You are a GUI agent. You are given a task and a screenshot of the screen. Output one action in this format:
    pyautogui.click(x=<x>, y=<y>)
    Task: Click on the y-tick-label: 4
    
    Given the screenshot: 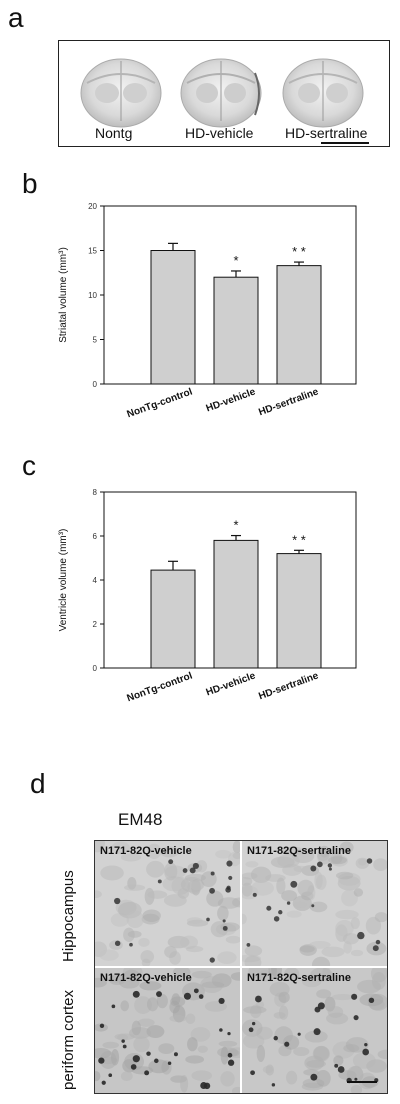 What is the action you would take?
    pyautogui.click(x=95, y=580)
    